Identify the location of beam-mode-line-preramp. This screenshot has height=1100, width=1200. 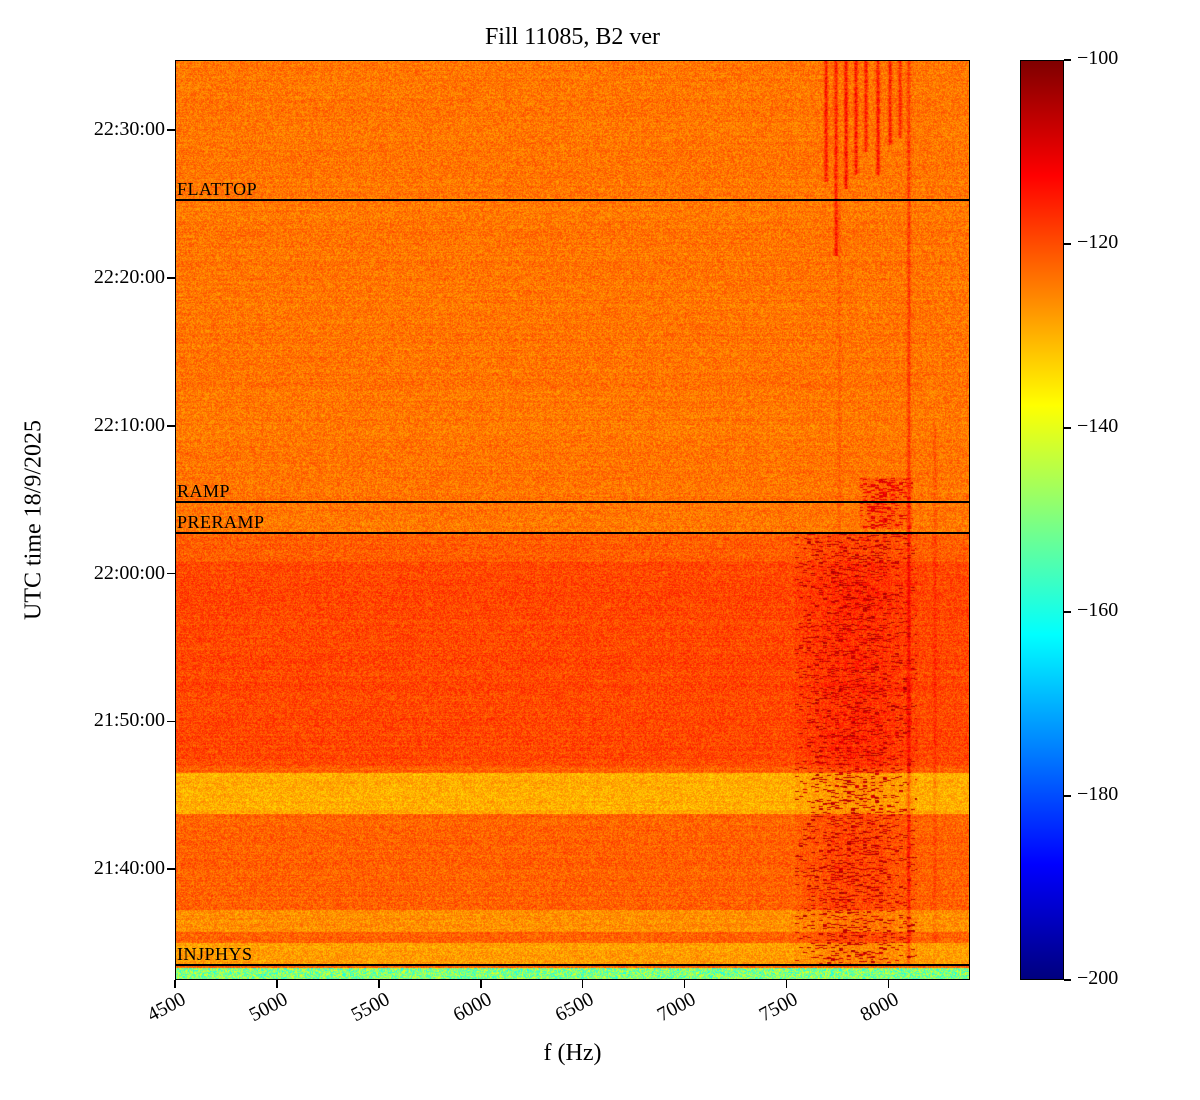
(572, 532).